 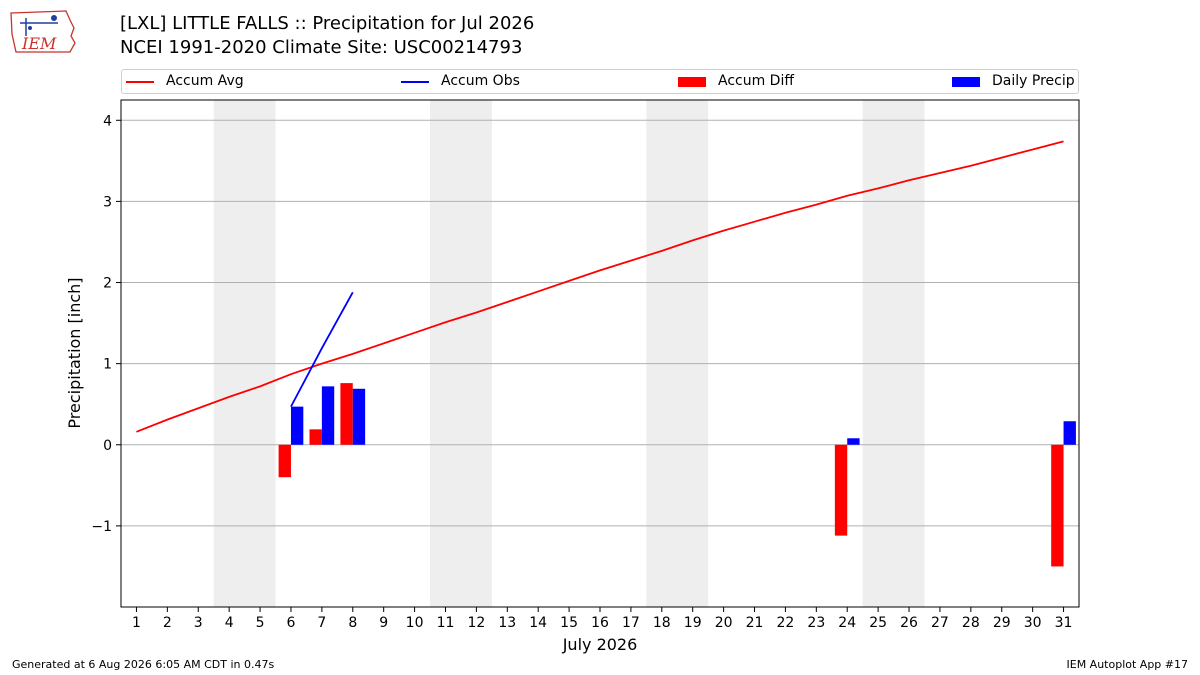 What do you see at coordinates (1033, 81) in the screenshot?
I see `legend-label: Daily Precip` at bounding box center [1033, 81].